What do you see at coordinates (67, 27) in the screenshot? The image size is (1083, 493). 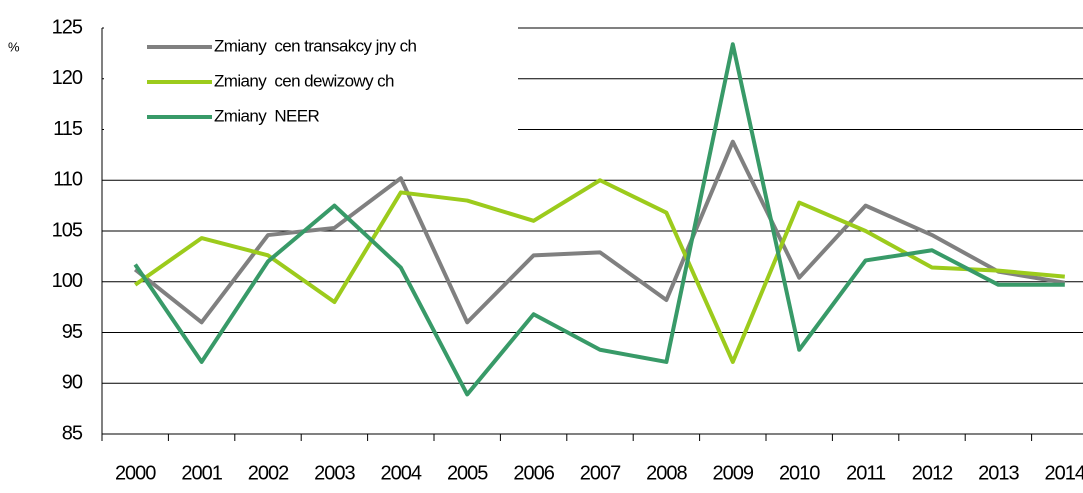 I see `y-tick-label: 125` at bounding box center [67, 27].